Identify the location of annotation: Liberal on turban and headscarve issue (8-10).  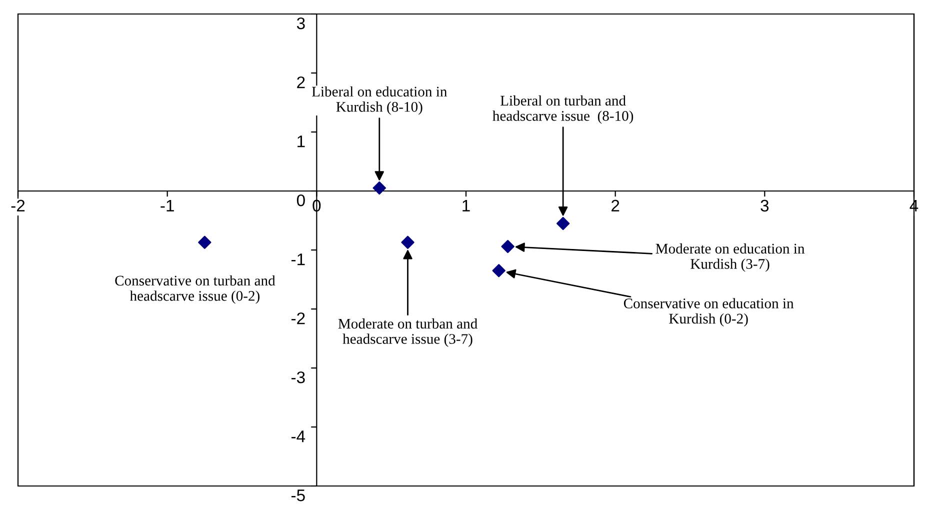
(563, 109).